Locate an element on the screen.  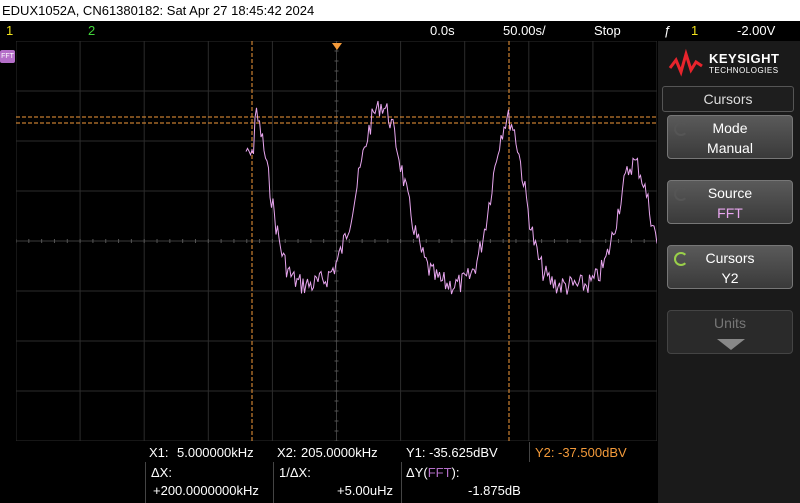
trigger-channel: 1 is located at coordinates (695, 30).